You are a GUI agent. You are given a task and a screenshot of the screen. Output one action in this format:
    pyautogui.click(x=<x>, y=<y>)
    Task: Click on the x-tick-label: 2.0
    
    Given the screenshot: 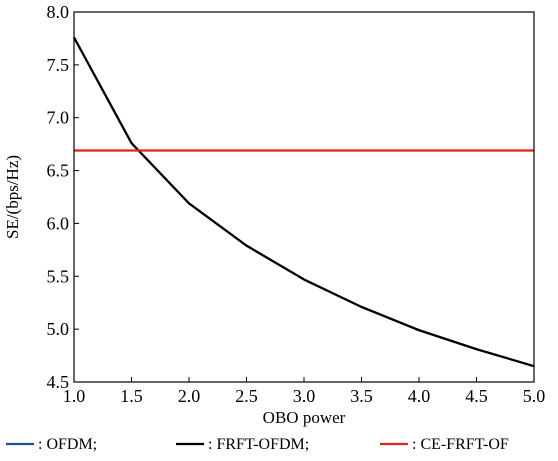 What is the action you would take?
    pyautogui.click(x=189, y=396)
    